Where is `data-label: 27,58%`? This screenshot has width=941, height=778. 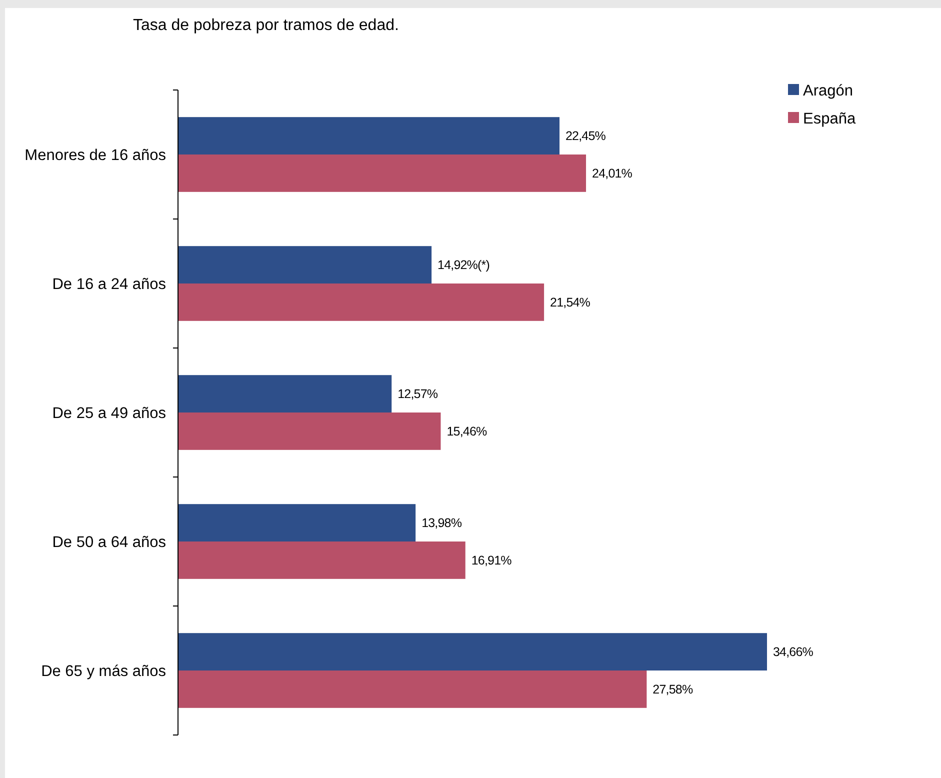
data-label: 27,58% is located at coordinates (672, 689).